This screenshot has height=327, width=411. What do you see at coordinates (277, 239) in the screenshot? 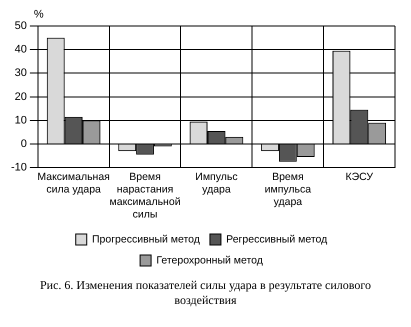
I see `legend-label: Регрессивный метод` at bounding box center [277, 239].